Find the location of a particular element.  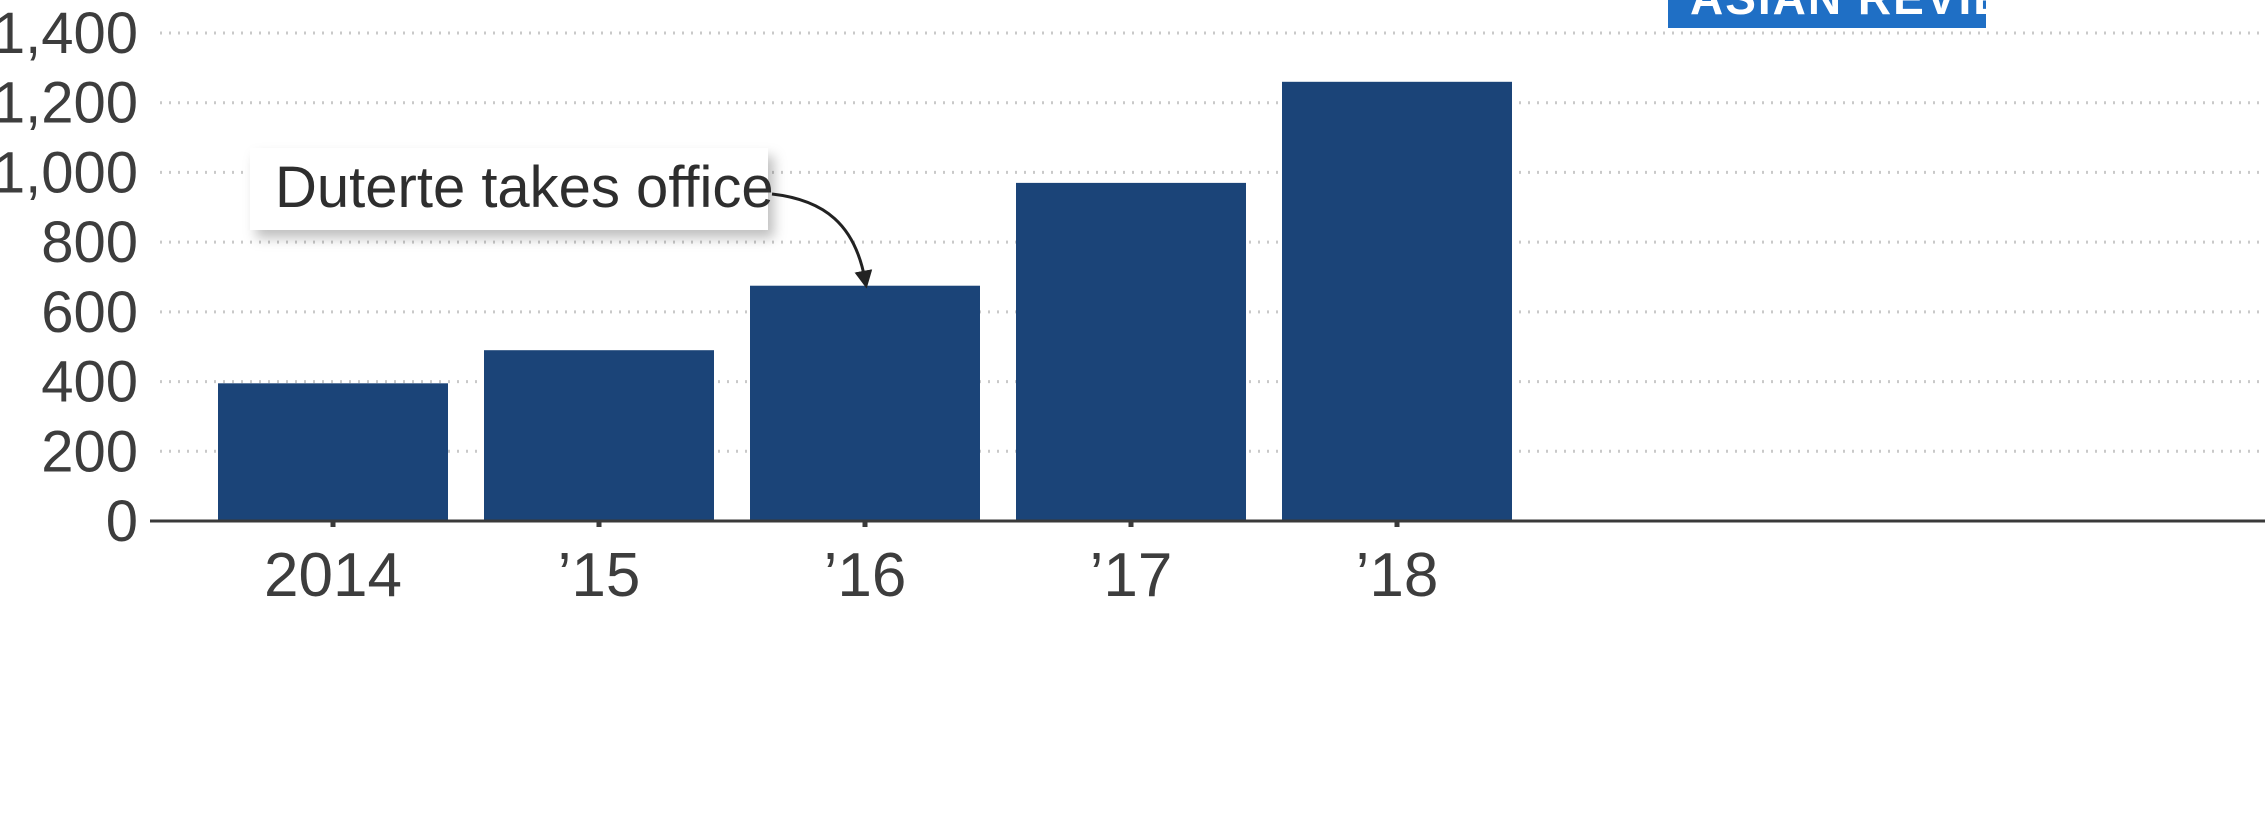

y-tick-label: 200 is located at coordinates (89, 451).